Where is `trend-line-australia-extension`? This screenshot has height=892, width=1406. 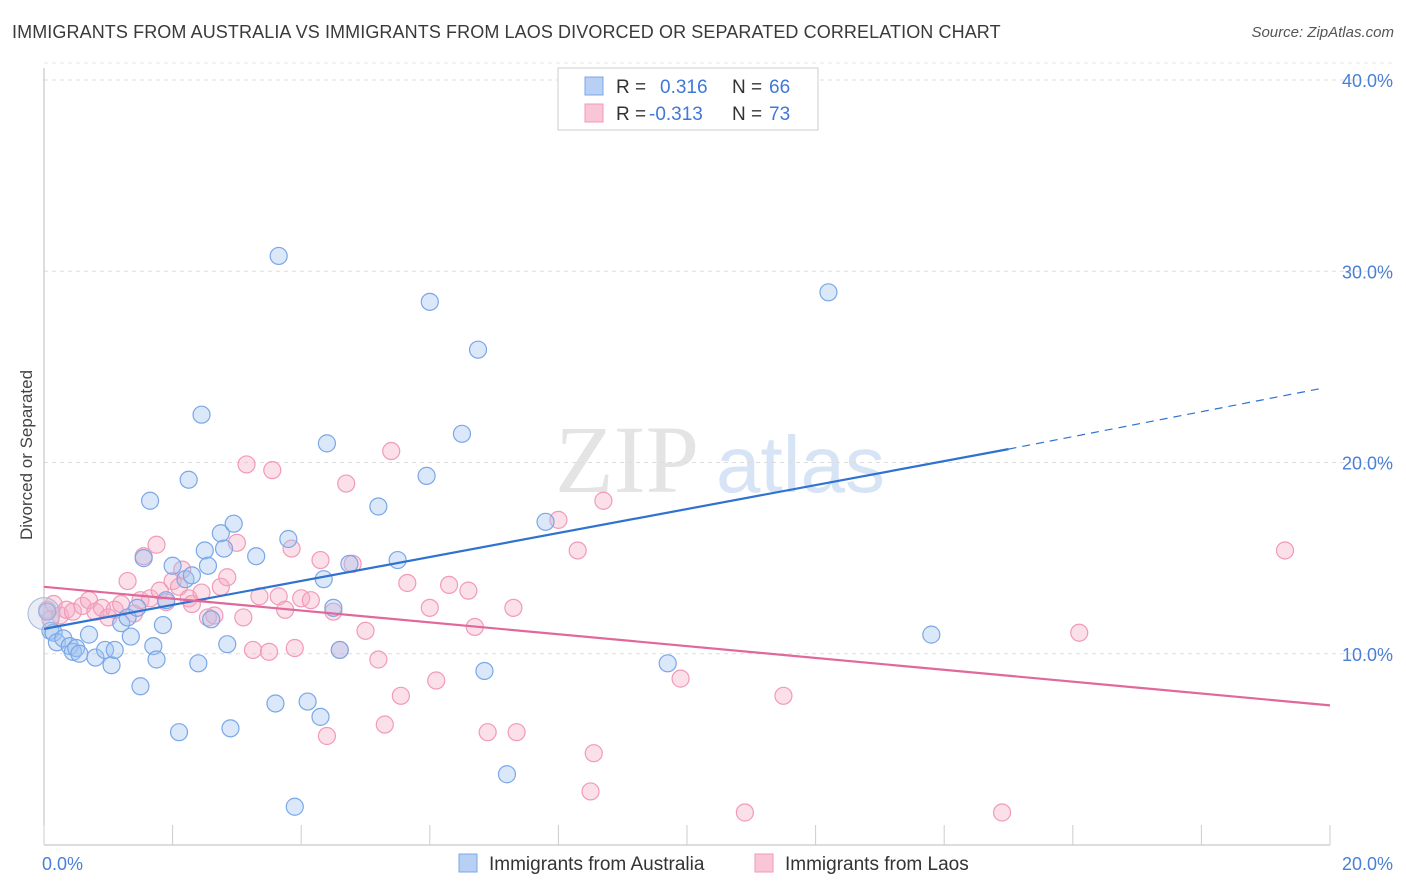
trend-line-australia-extension is located at coordinates (1166, 418).